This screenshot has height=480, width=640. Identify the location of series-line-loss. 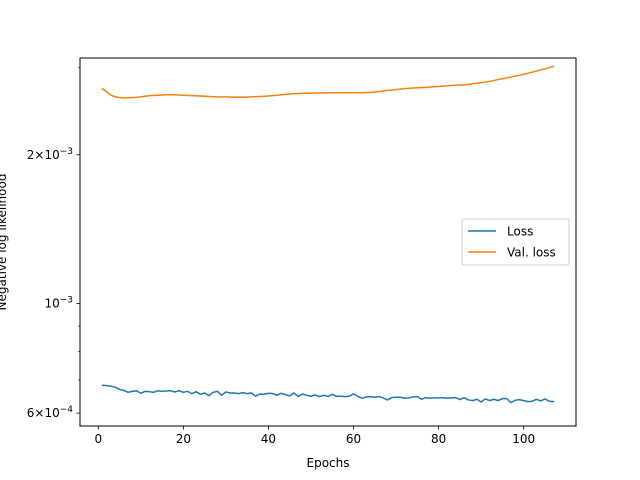
(328, 394).